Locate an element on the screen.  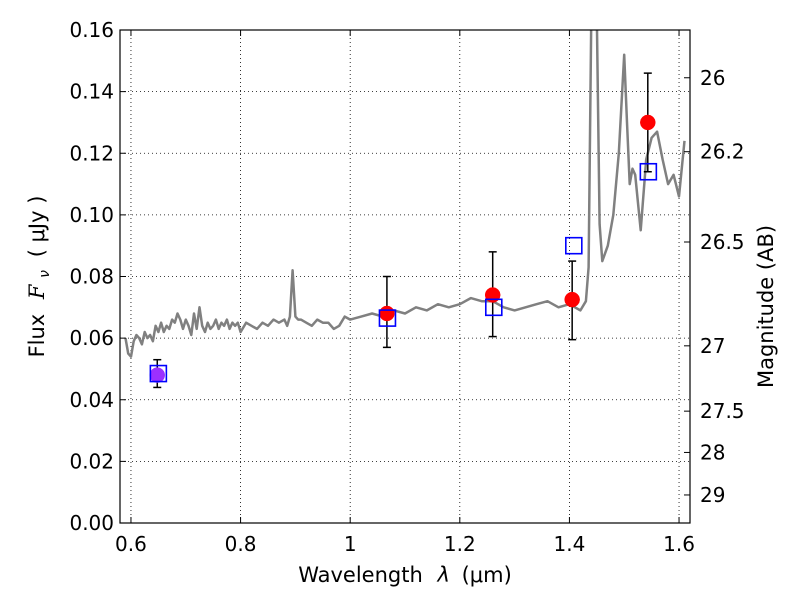
x-tick-label: 1.2 is located at coordinates (460, 544).